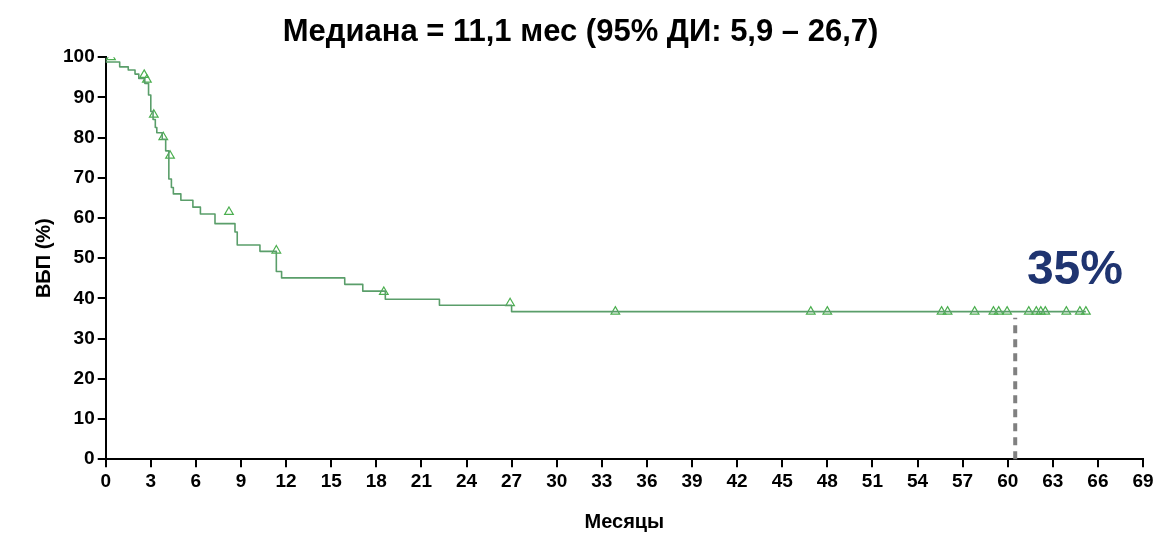 Image resolution: width=1171 pixels, height=546 pixels. What do you see at coordinates (782, 480) in the screenshot?
I see `x-tick-label: 45` at bounding box center [782, 480].